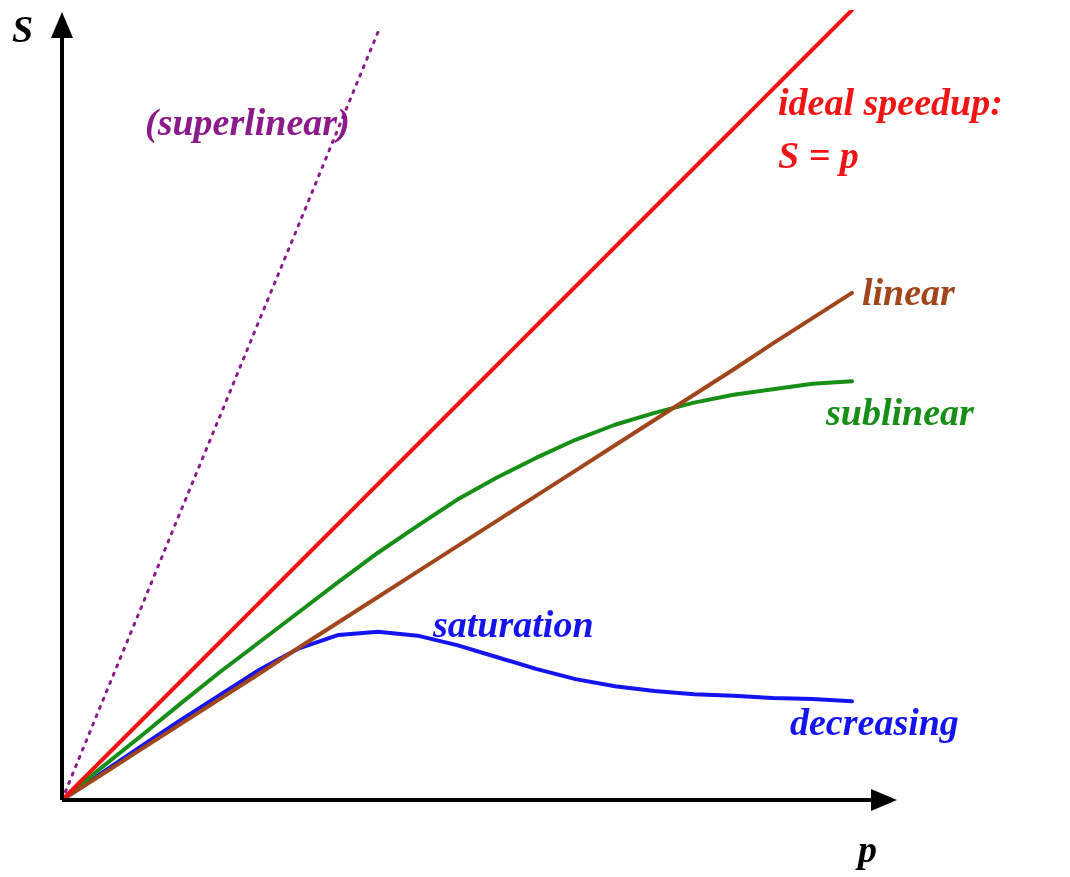 Image resolution: width=1070 pixels, height=877 pixels. I want to click on series-label: sublinear, so click(900, 411).